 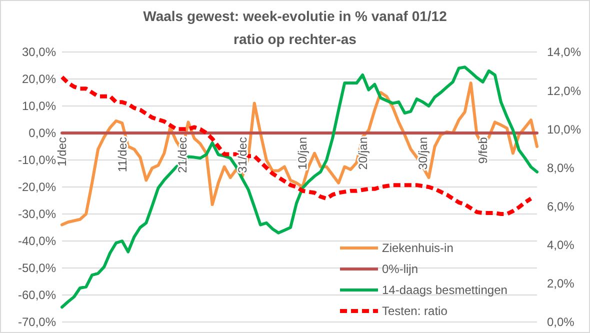 What do you see at coordinates (243, 155) in the screenshot?
I see `x-tick-label: 31/dec` at bounding box center [243, 155].